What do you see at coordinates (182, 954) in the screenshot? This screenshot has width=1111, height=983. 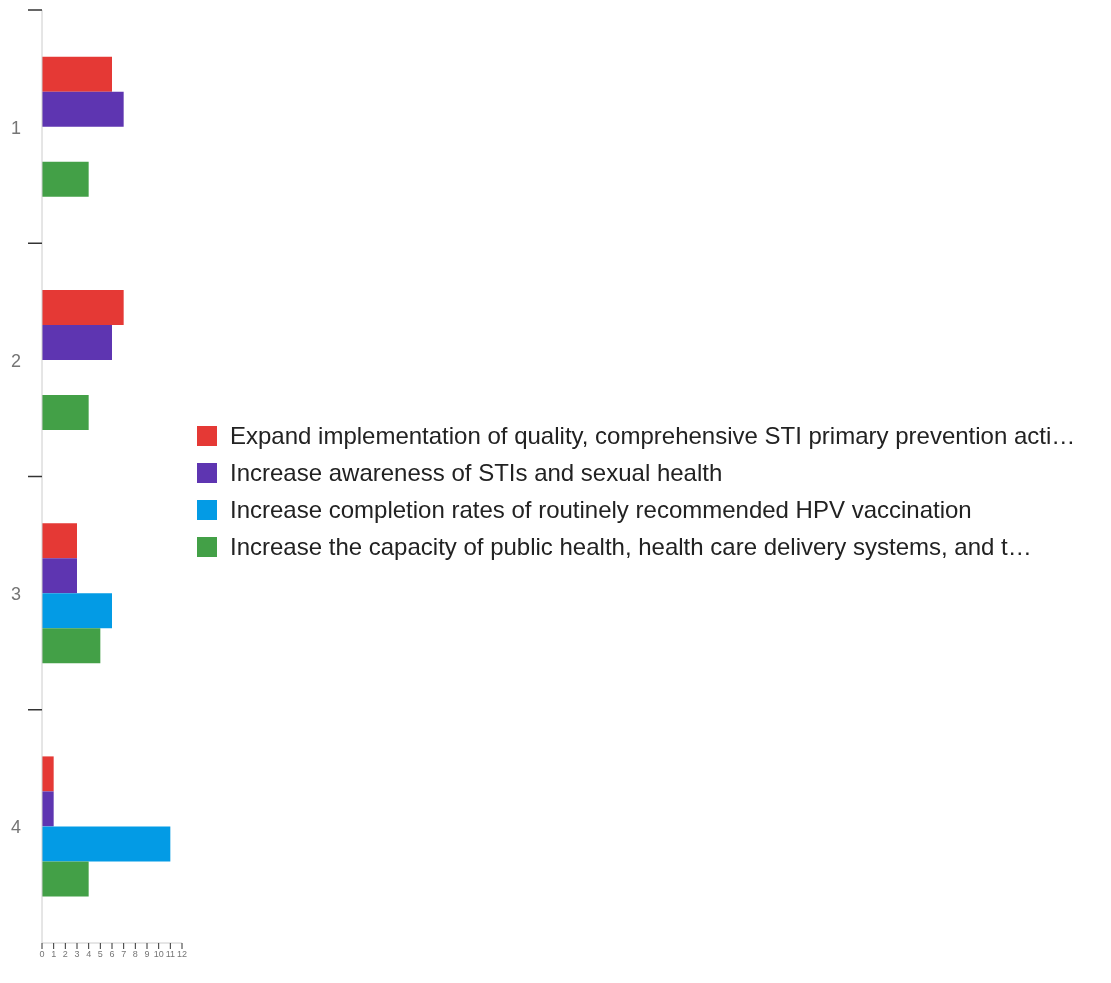 I see `x-tick-label: 12` at bounding box center [182, 954].